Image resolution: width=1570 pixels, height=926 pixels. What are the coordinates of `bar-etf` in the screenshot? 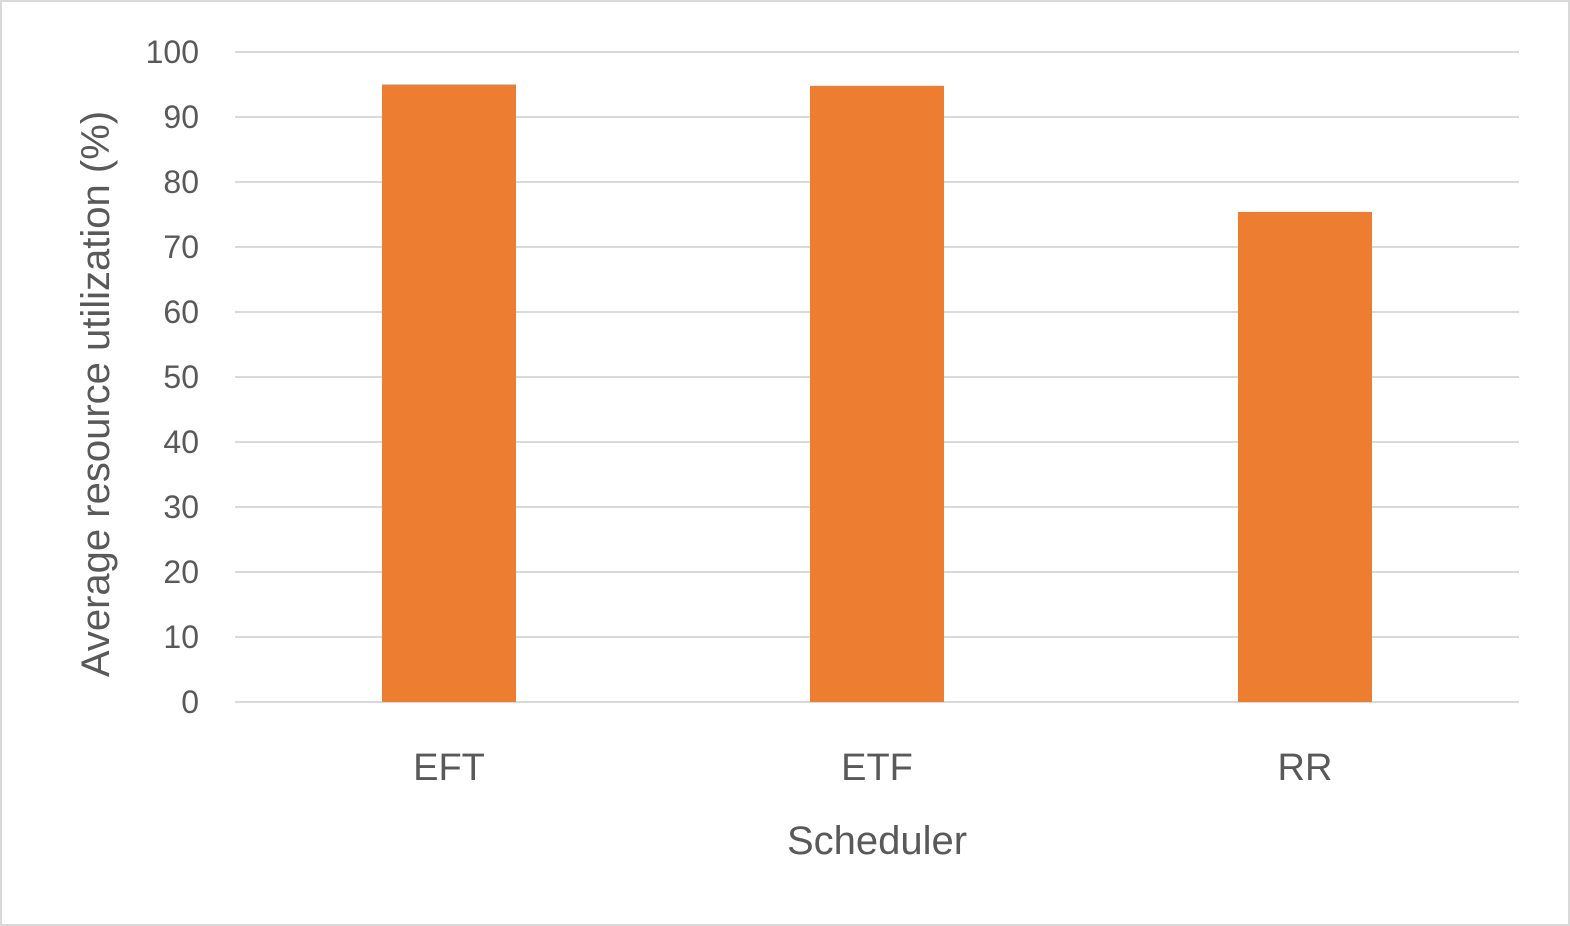 It's located at (877, 394).